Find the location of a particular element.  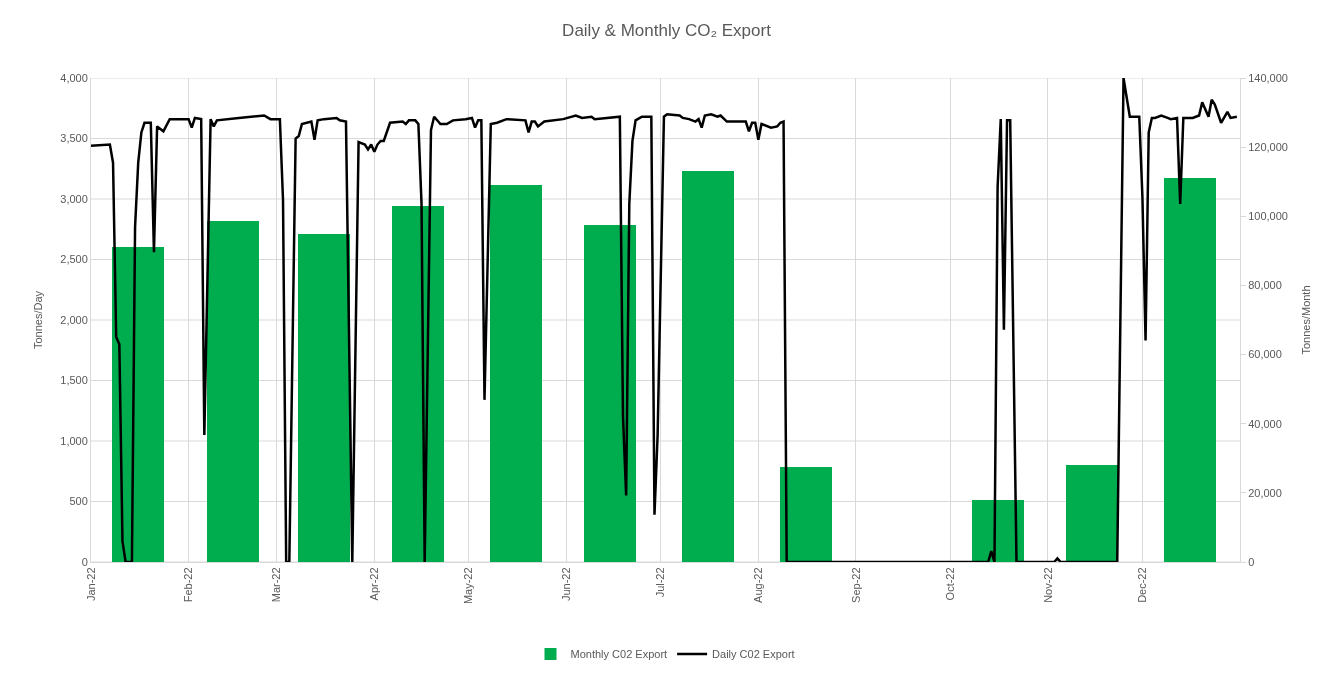

y2-tick-label: 0 is located at coordinates (1251, 561).